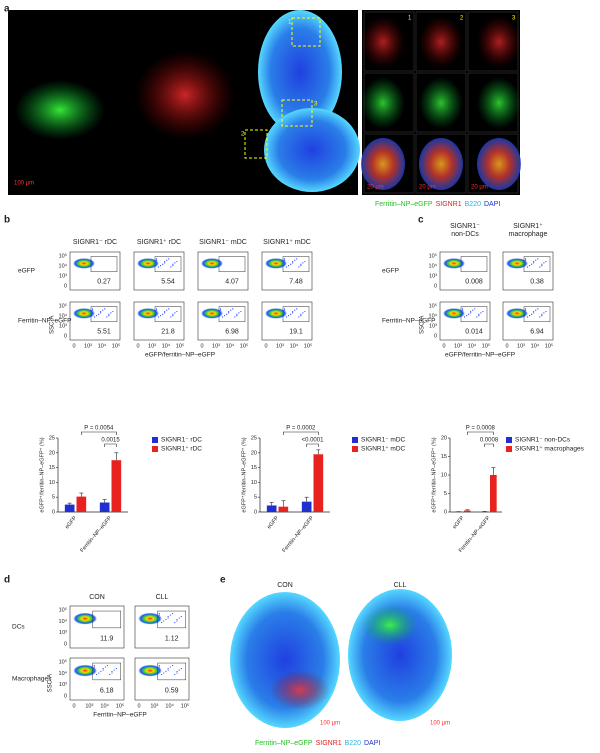 Image resolution: width=600 pixels, height=753 pixels. Describe the element at coordinates (408, 321) in the screenshot. I see `row-label: Ferritin–NP–eGFP` at that location.